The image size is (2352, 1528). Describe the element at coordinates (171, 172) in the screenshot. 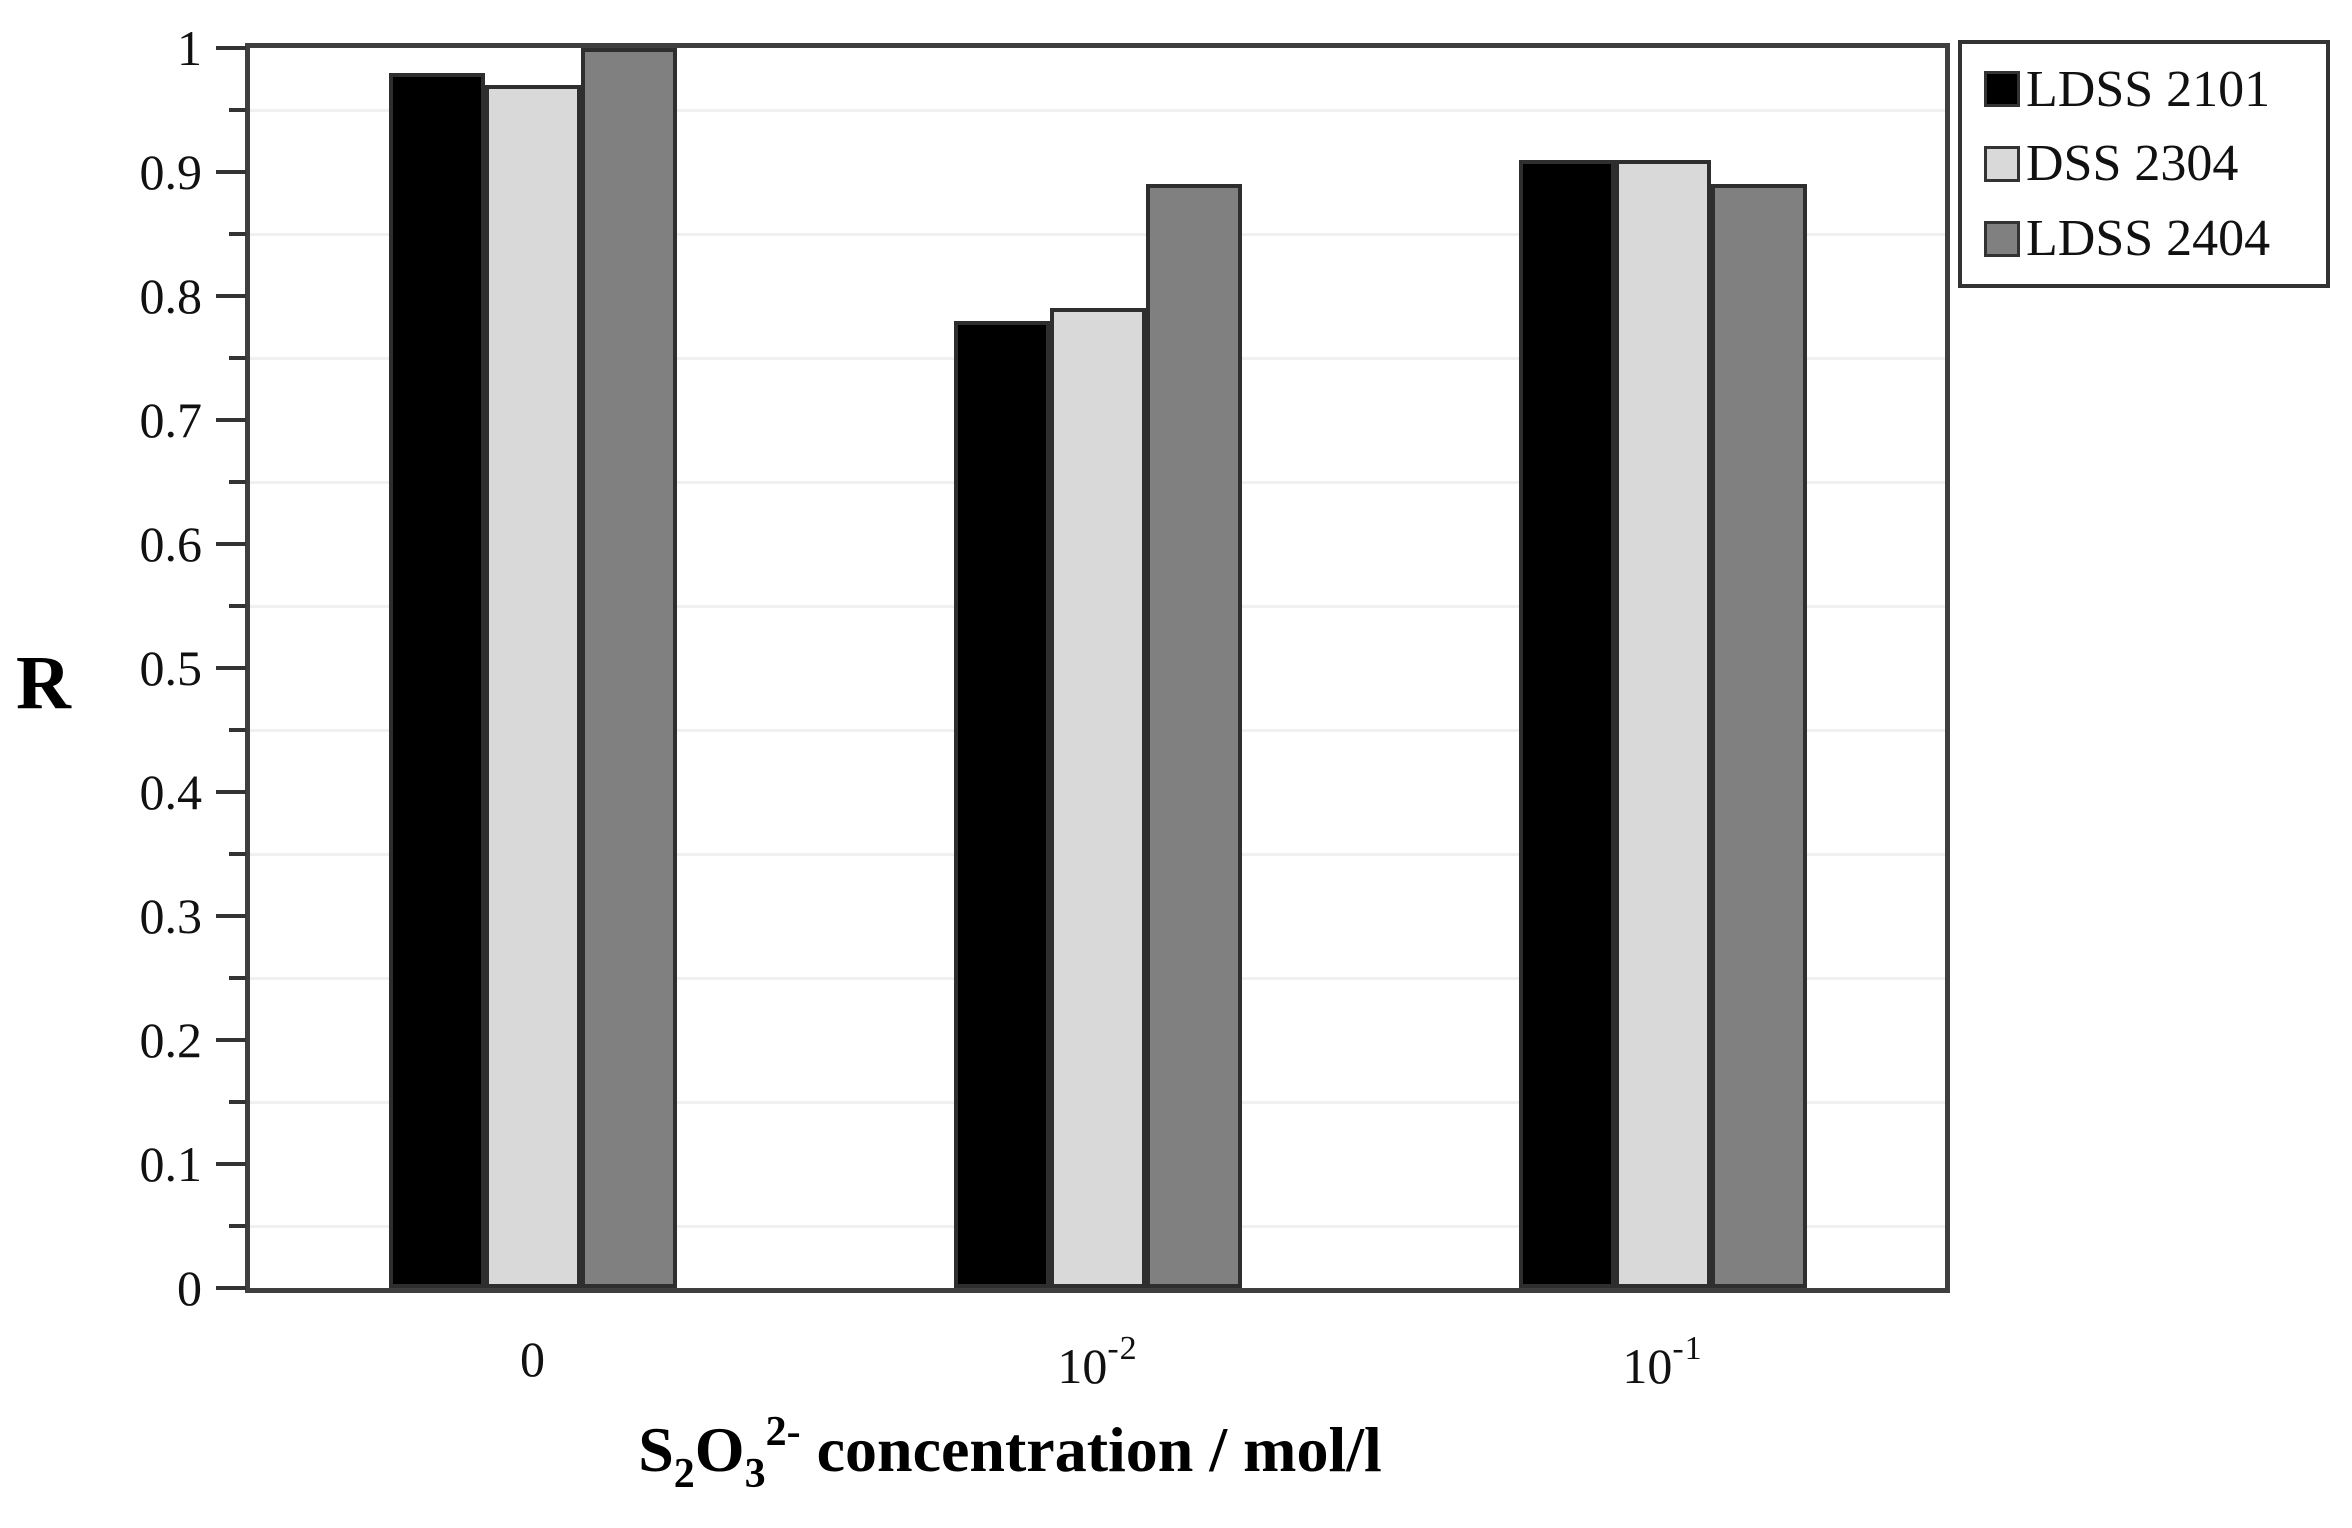

I see `y-tick-label: 0.9` at that location.